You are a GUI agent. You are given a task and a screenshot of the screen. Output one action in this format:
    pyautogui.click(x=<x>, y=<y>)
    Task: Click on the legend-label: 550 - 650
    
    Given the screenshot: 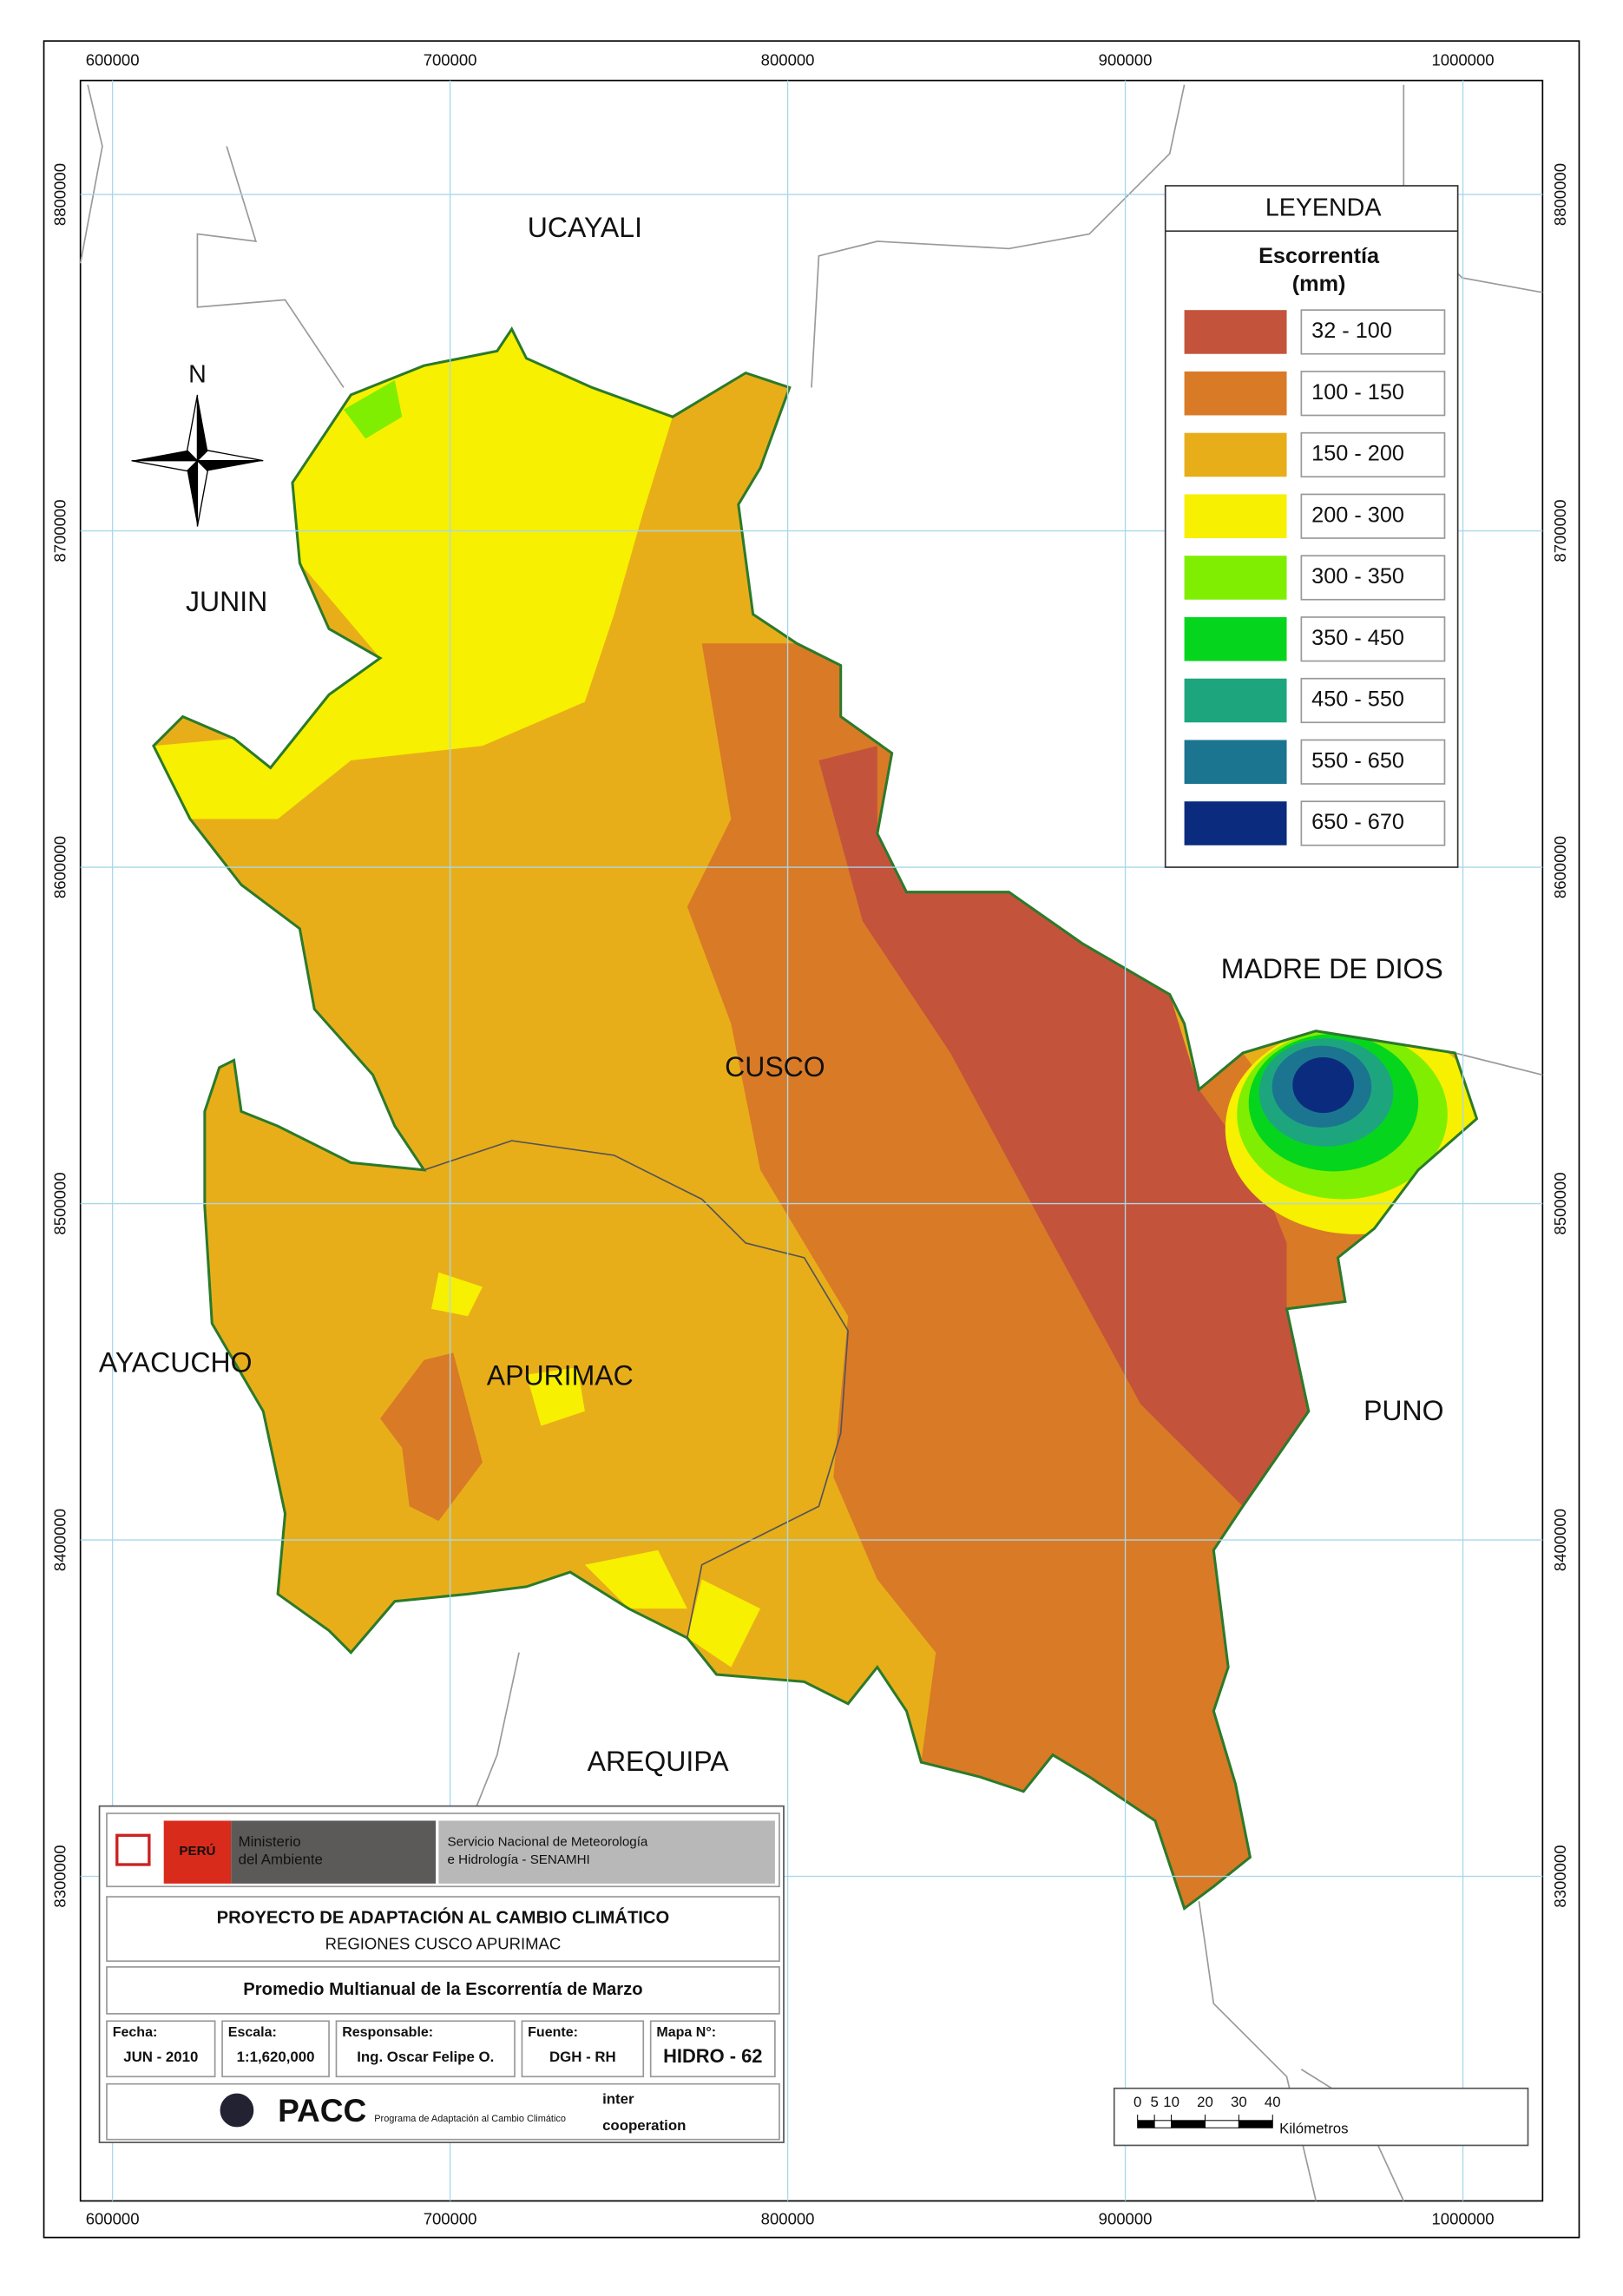 What is the action you would take?
    pyautogui.click(x=1358, y=761)
    